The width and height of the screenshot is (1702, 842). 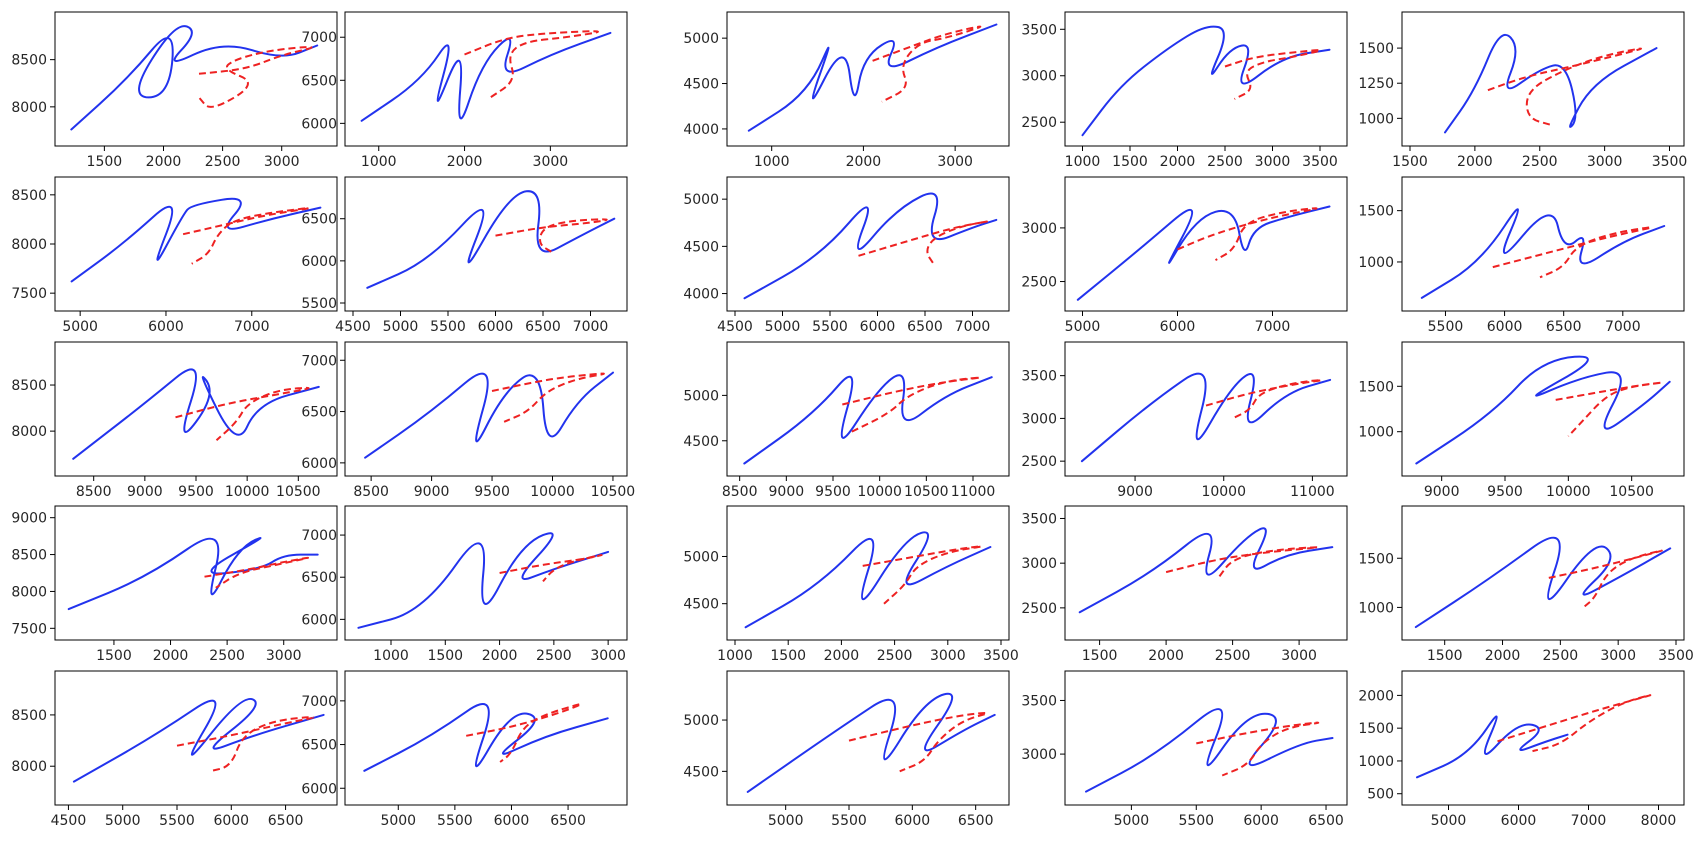 I want to click on y-tick-label: 9000, so click(x=29, y=519).